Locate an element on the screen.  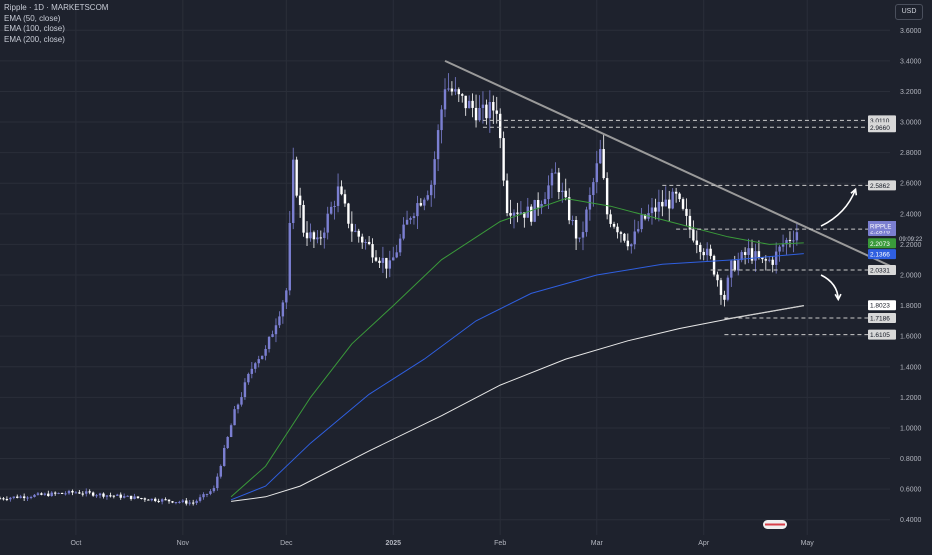
price-tag-1.8023 is located at coordinates (882, 305).